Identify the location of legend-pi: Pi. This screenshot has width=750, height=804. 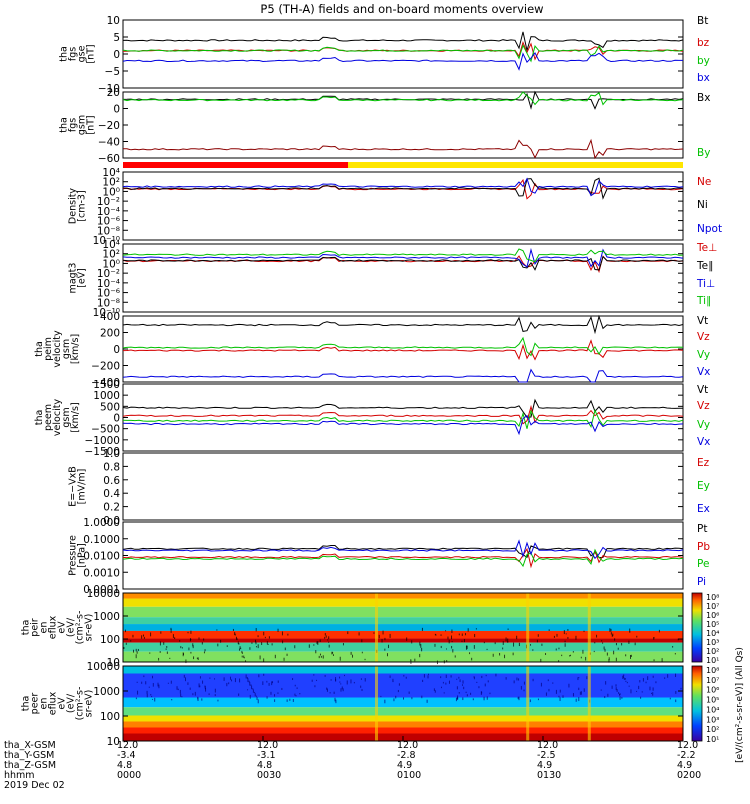
(701, 582).